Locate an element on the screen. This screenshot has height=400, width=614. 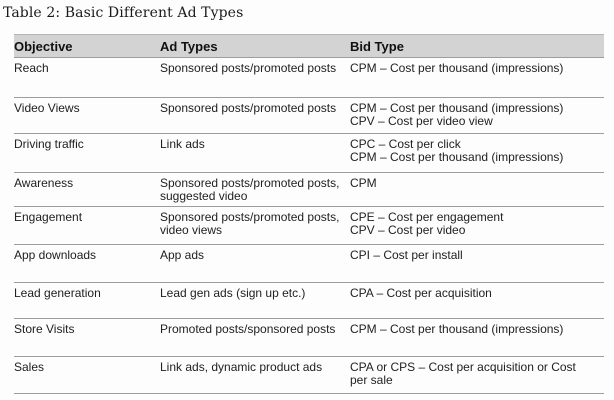
cell-ad-types: Link ads, dynamic product ads is located at coordinates (255, 375).